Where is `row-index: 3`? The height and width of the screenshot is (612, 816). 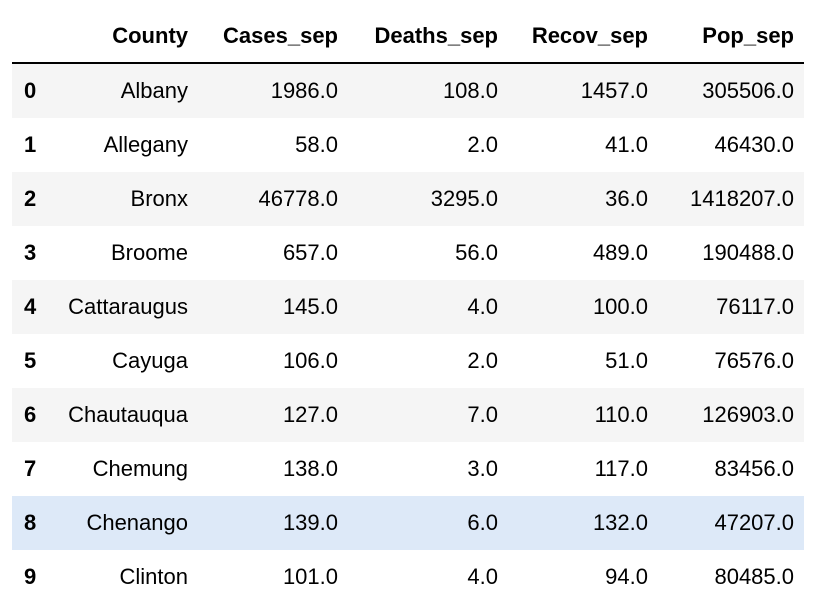 row-index: 3 is located at coordinates (30, 252).